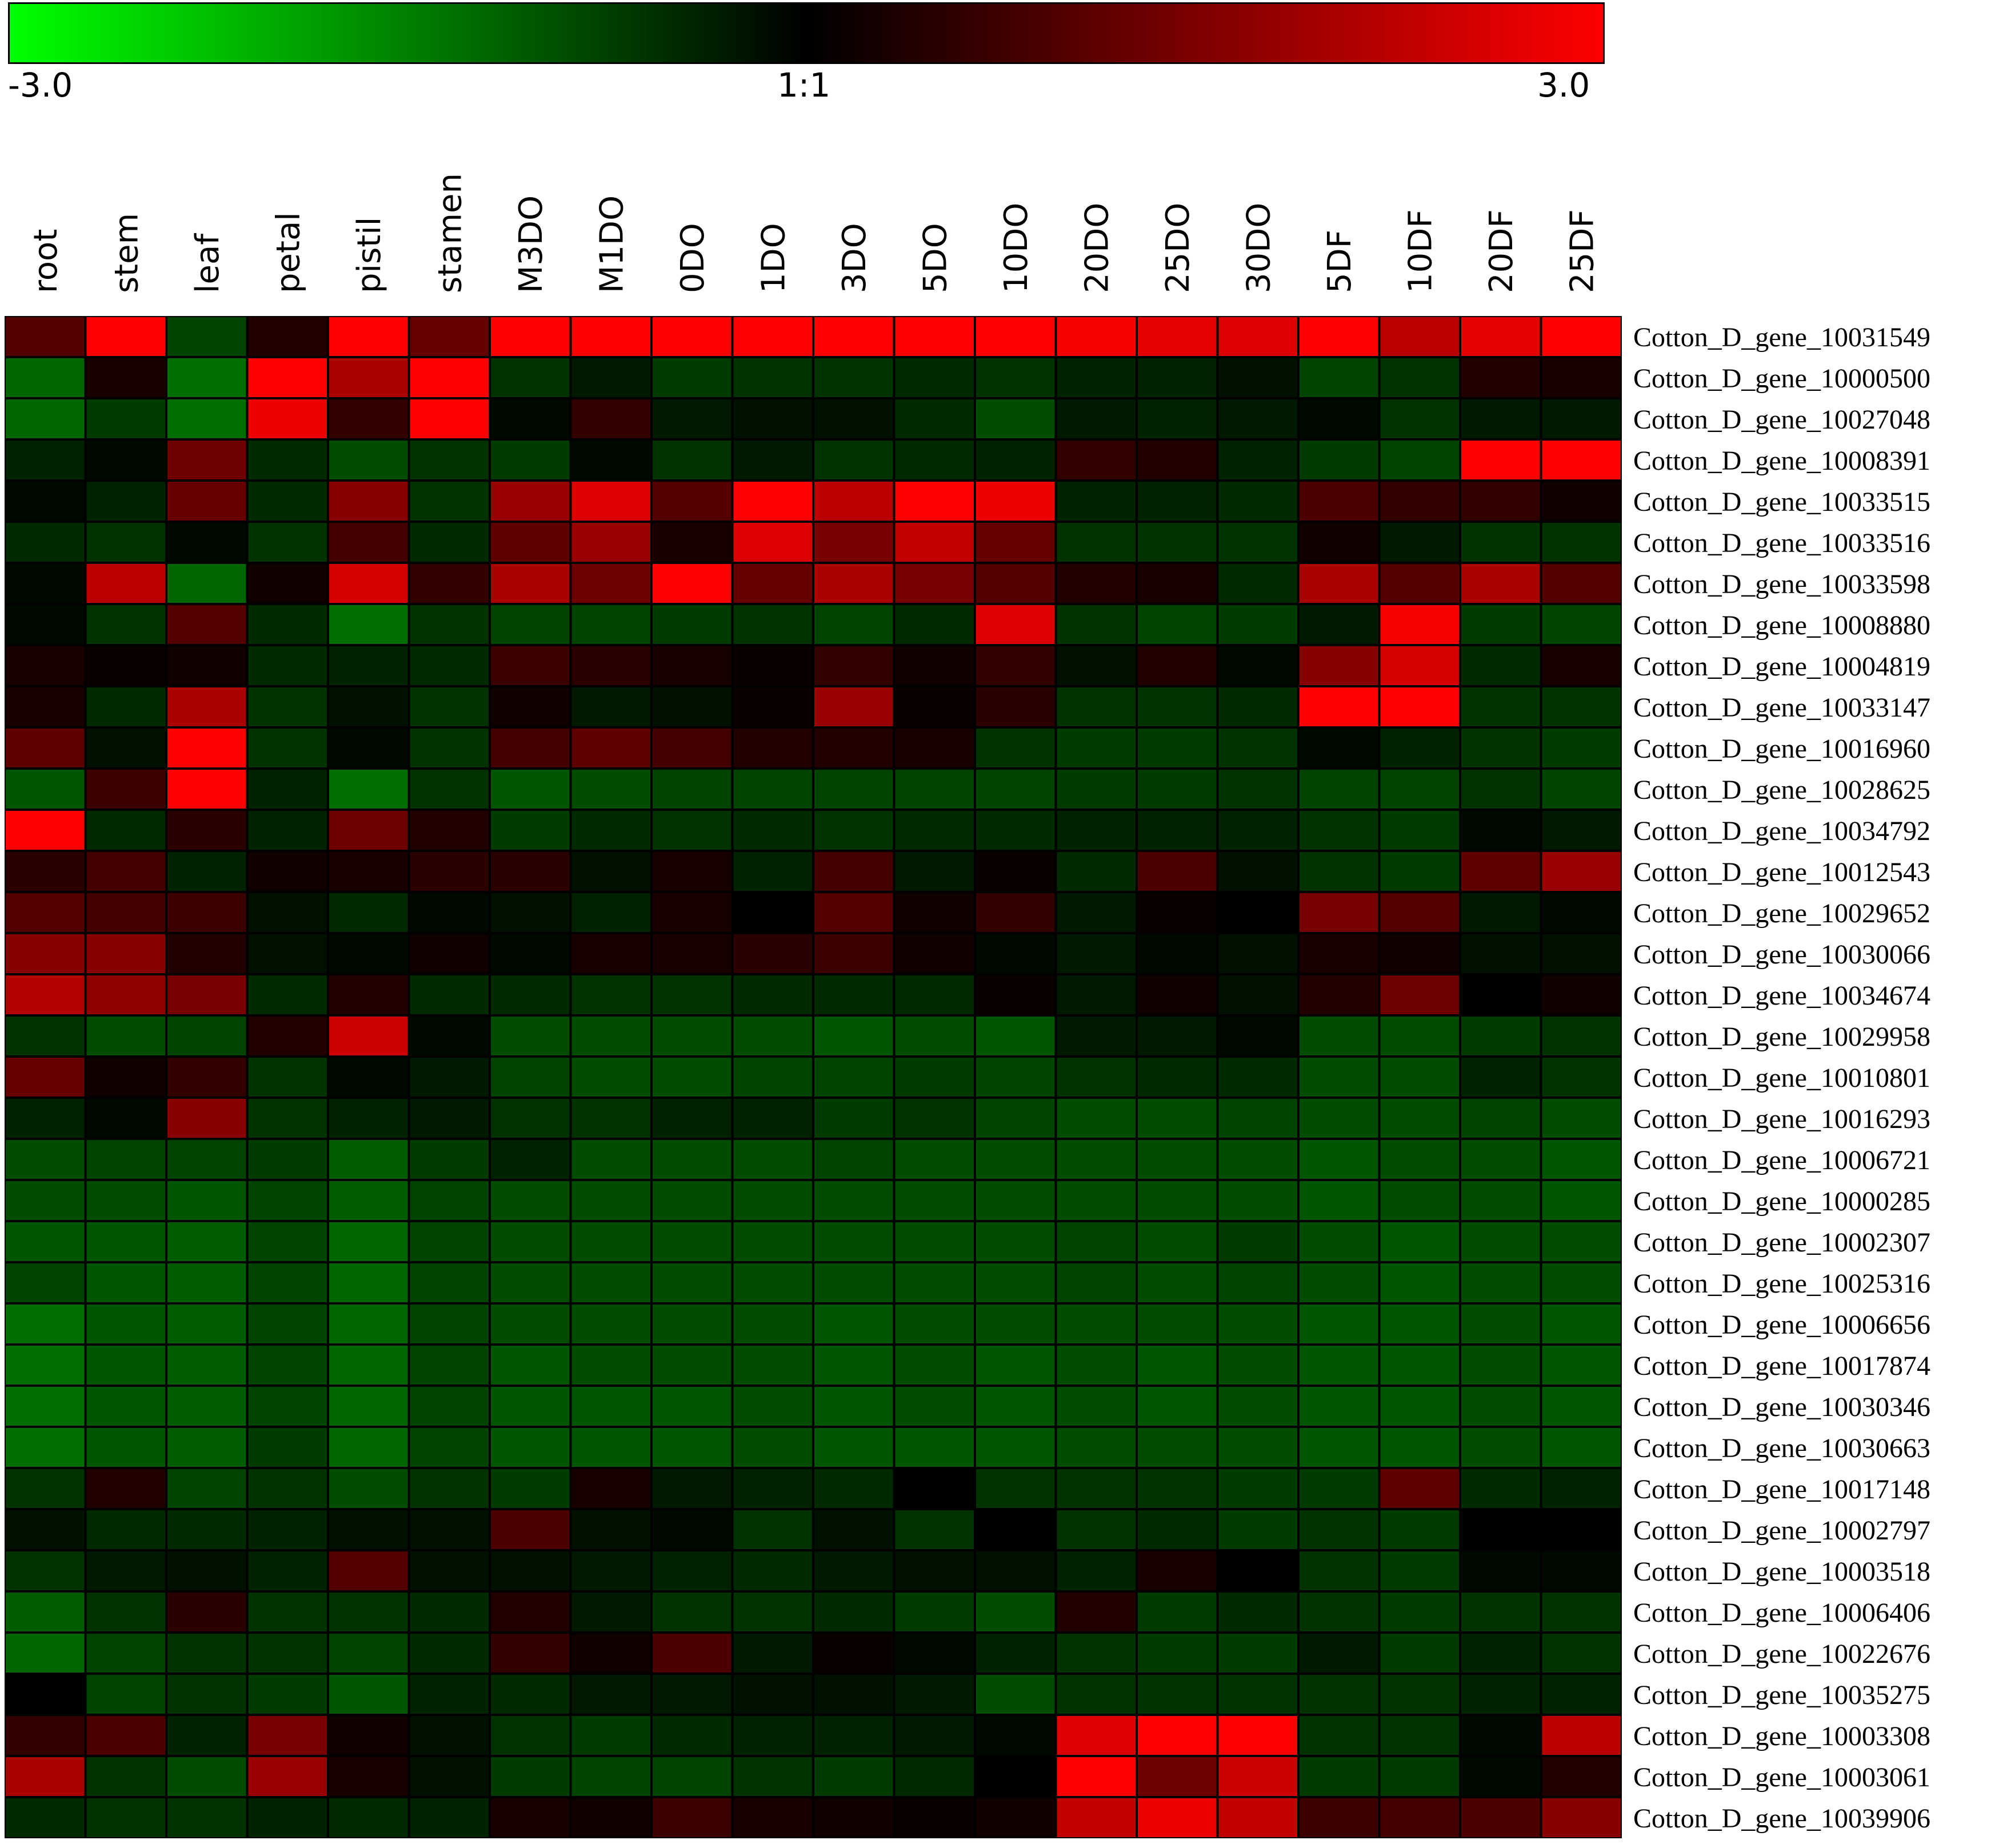 This screenshot has height=1848, width=2007. I want to click on column-label: 20DO, so click(1097, 248).